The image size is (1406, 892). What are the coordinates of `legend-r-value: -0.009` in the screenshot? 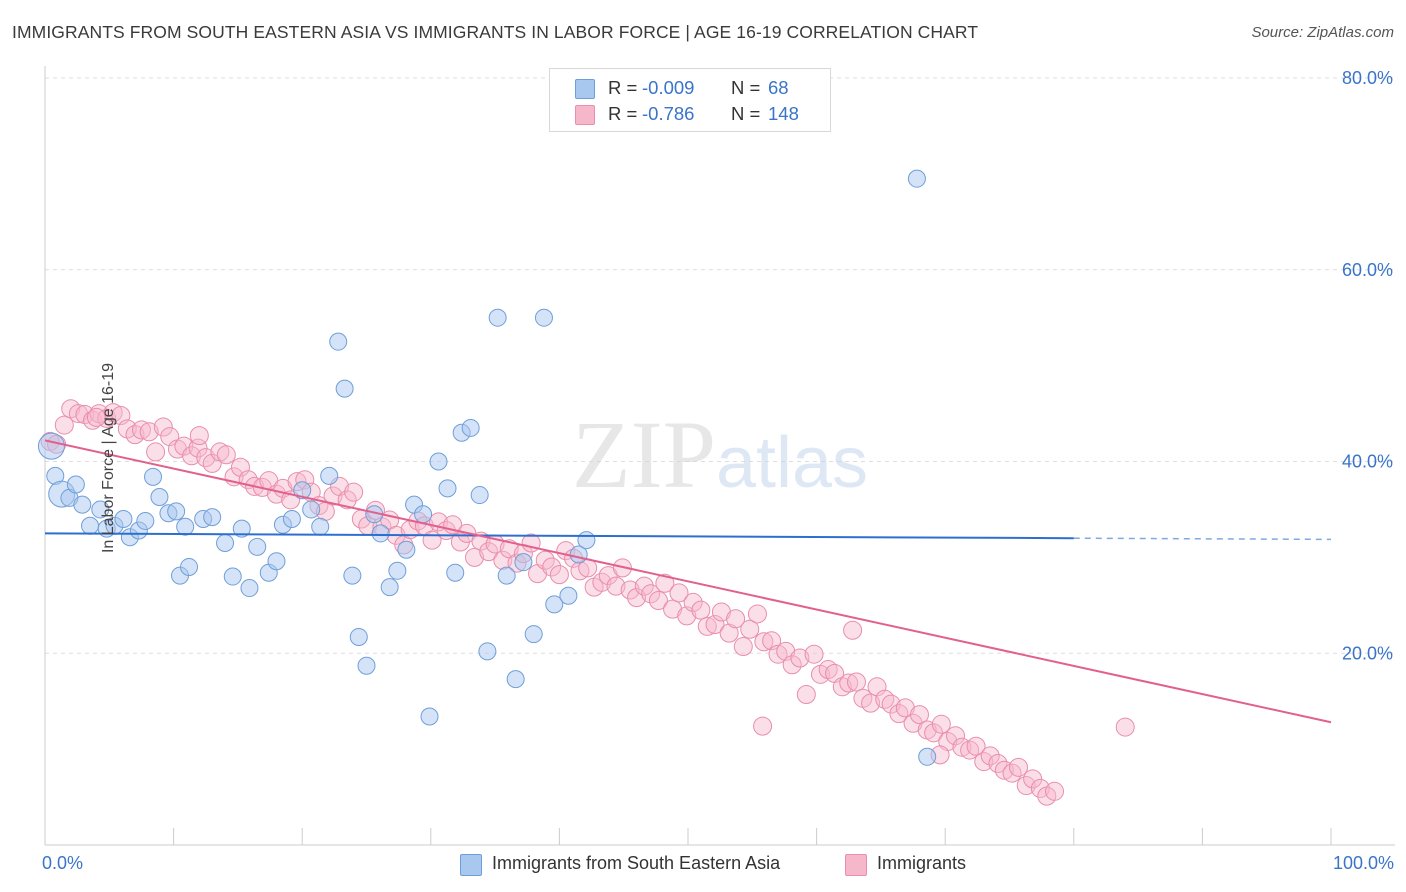 It's located at (668, 87).